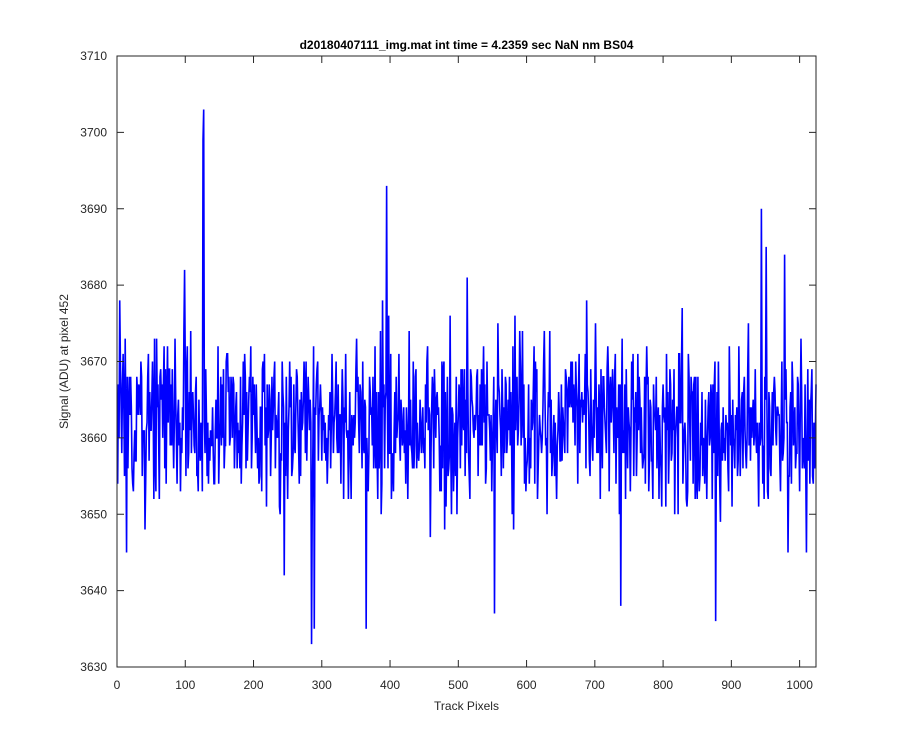  I want to click on y-axis-label: Signal (ADU) at pixel 452, so click(64, 361).